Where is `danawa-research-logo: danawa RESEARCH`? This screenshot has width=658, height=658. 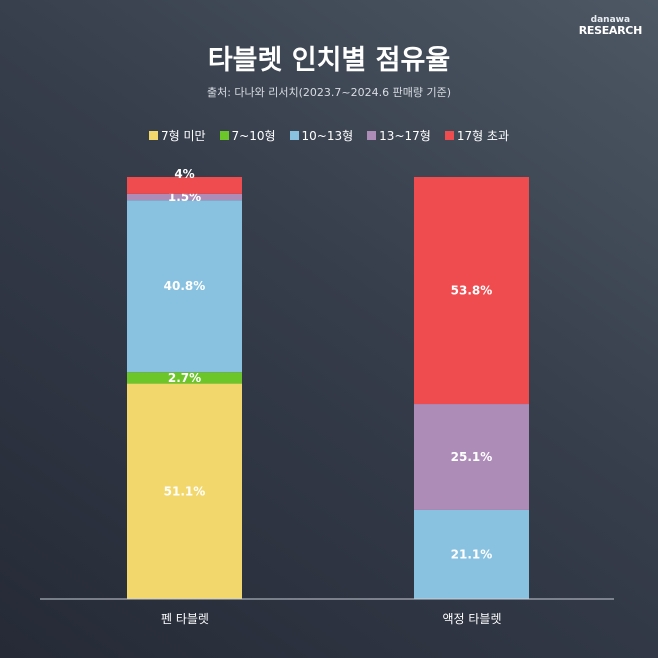 danawa-research-logo: danawa RESEARCH is located at coordinates (610, 26).